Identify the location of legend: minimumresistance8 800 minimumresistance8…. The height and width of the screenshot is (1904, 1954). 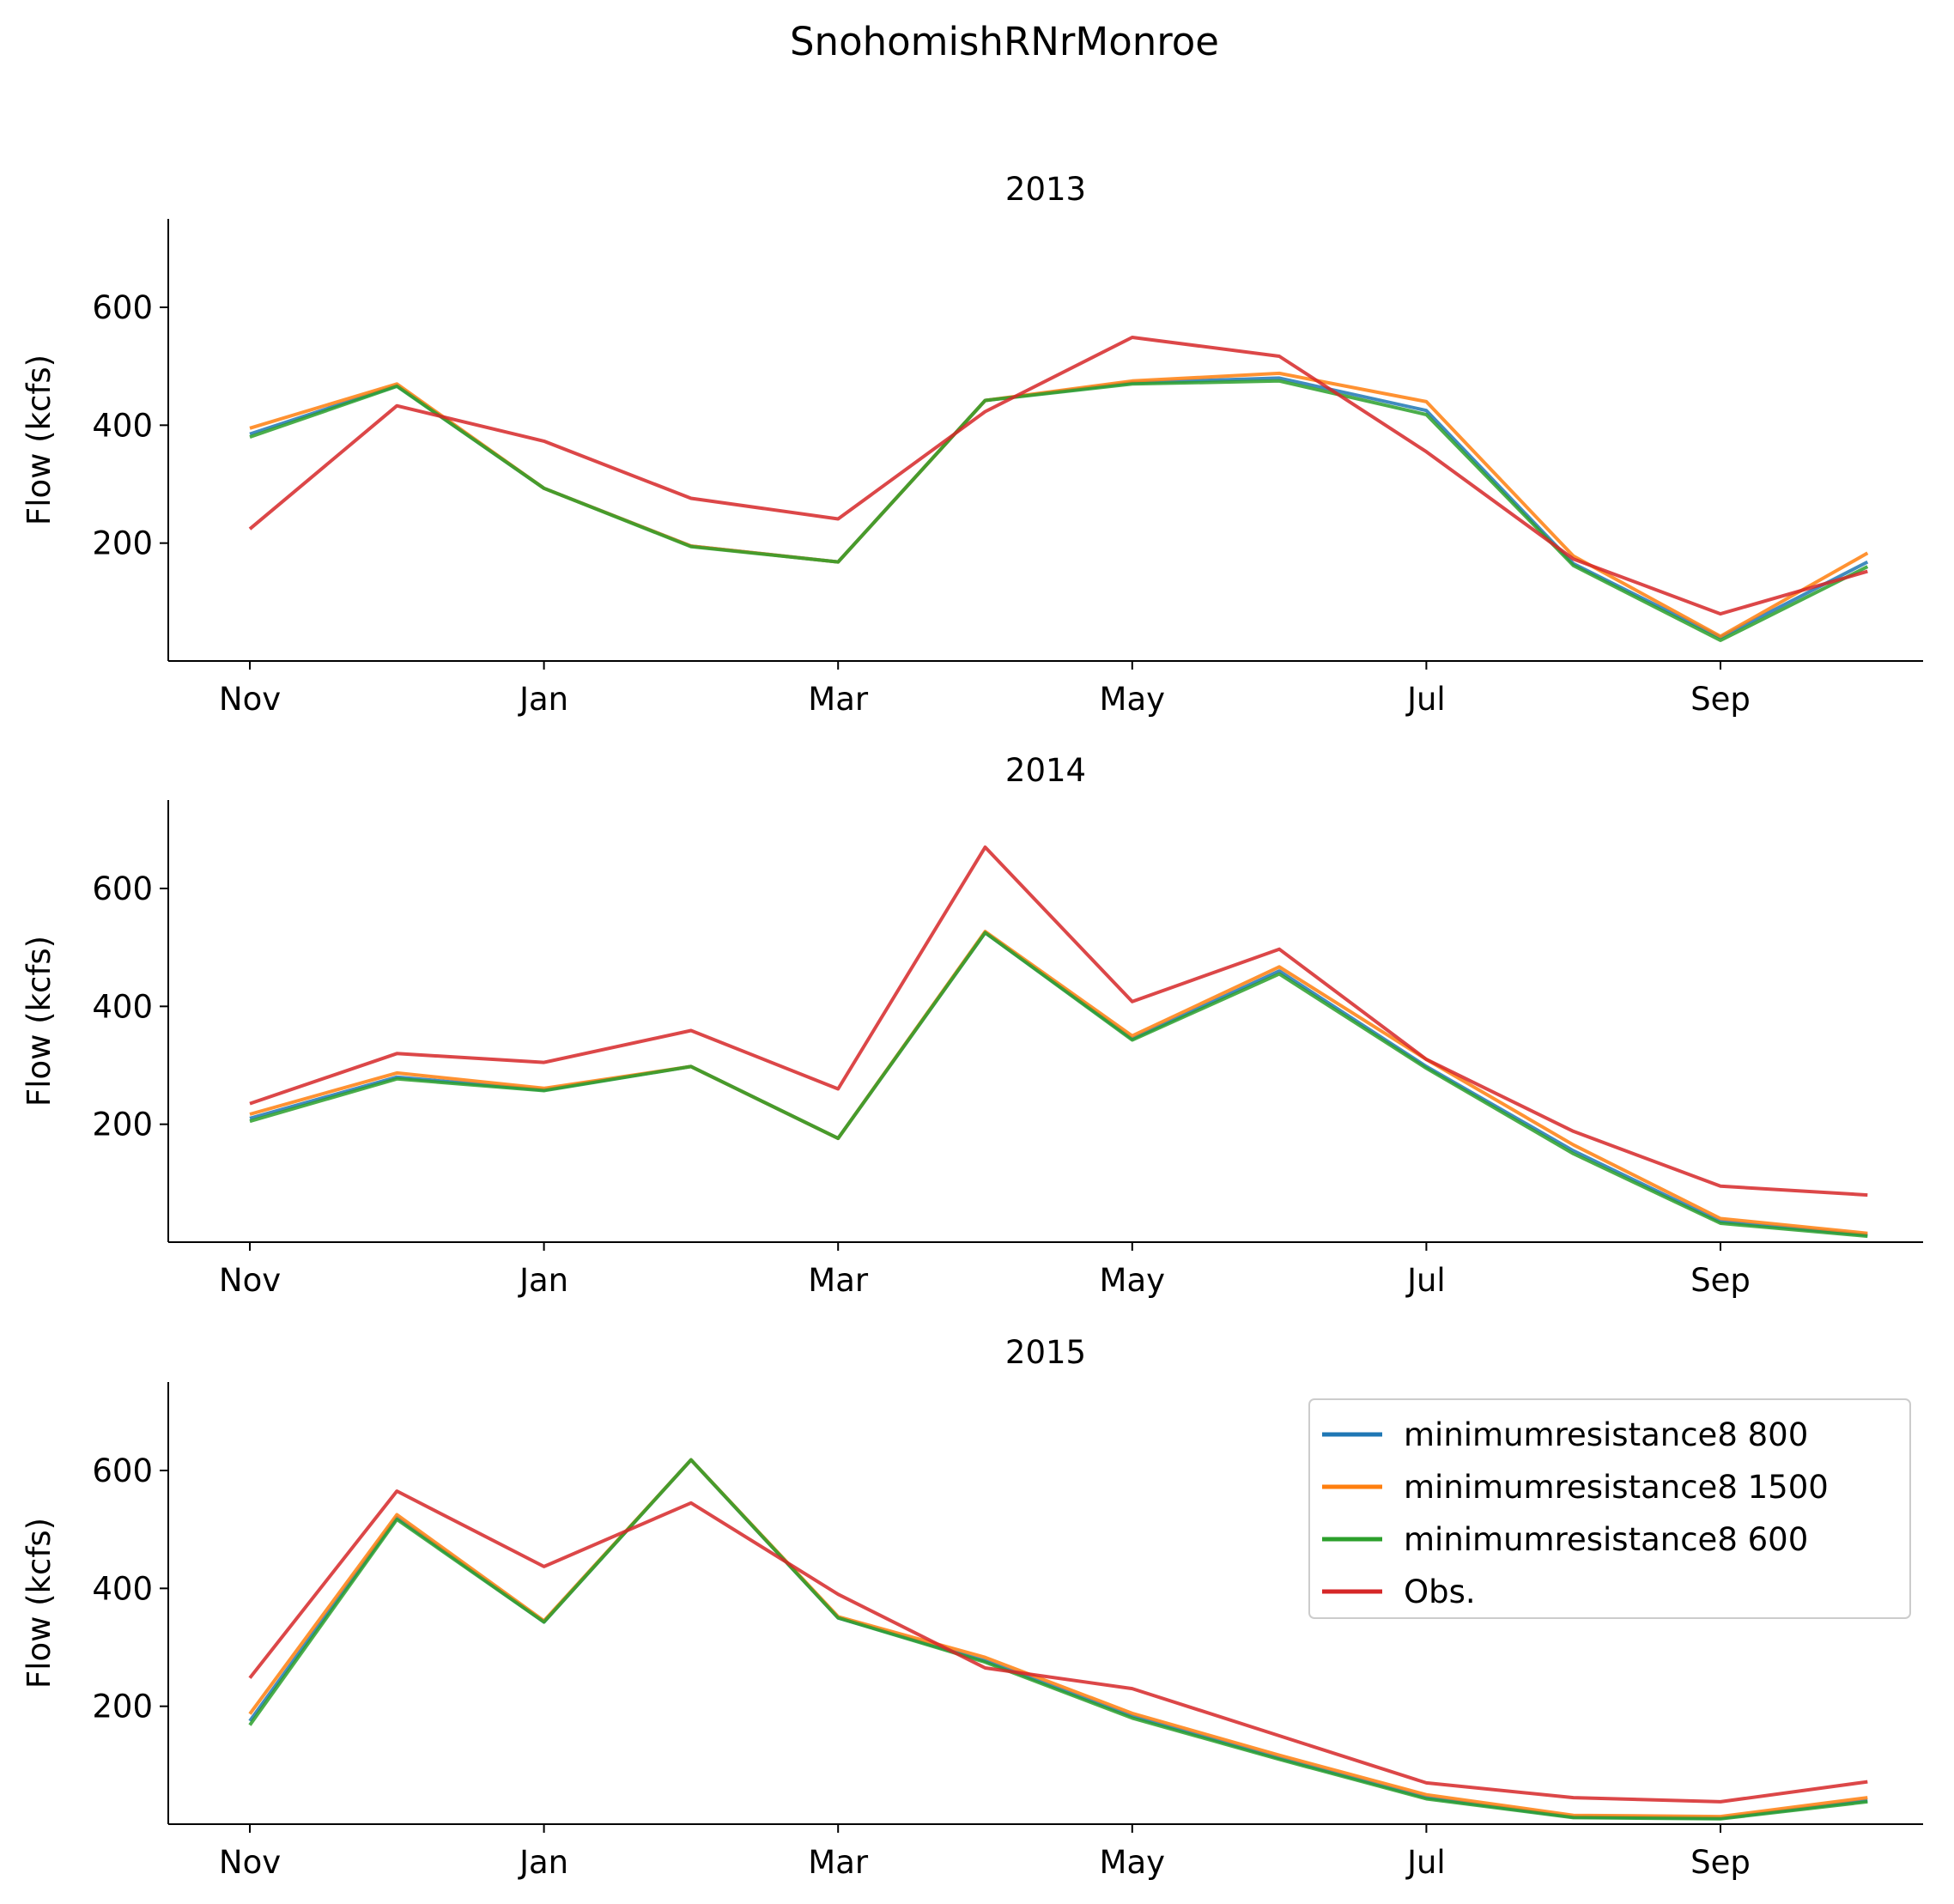
(1609, 1509).